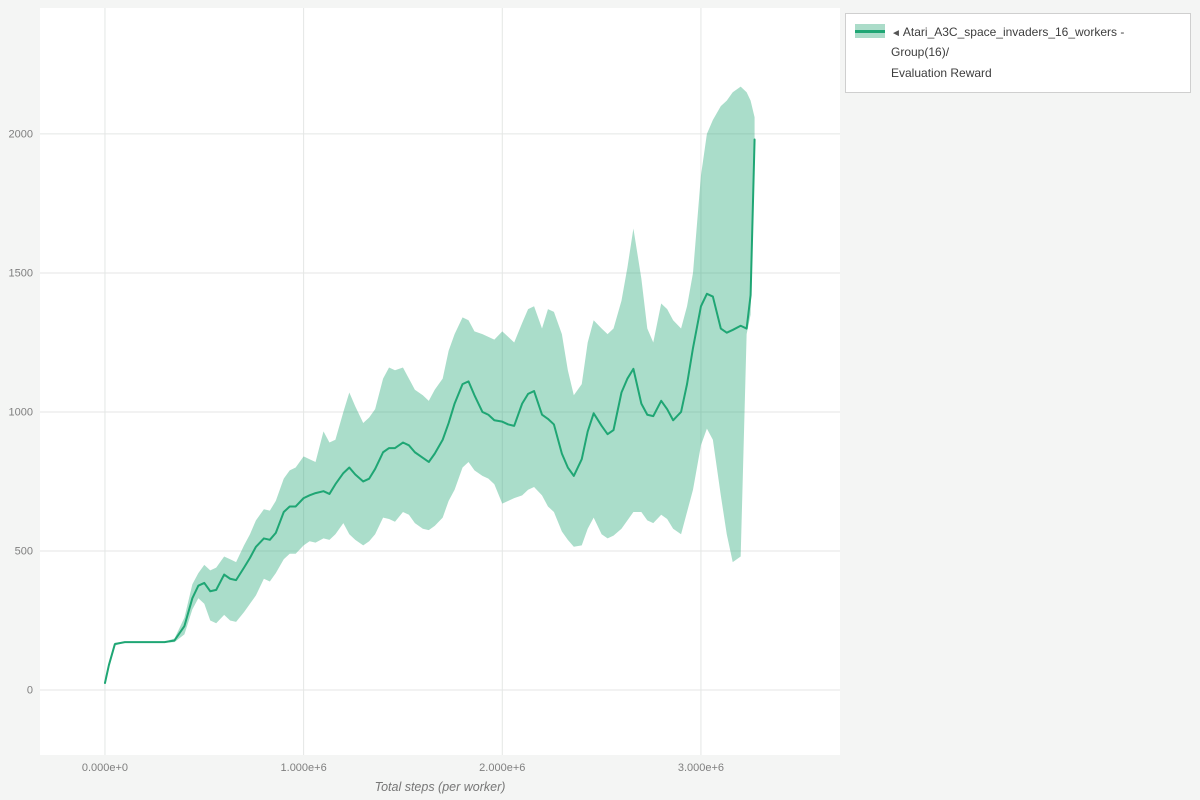  What do you see at coordinates (701, 768) in the screenshot?
I see `x-tick-label: 3.000e+6` at bounding box center [701, 768].